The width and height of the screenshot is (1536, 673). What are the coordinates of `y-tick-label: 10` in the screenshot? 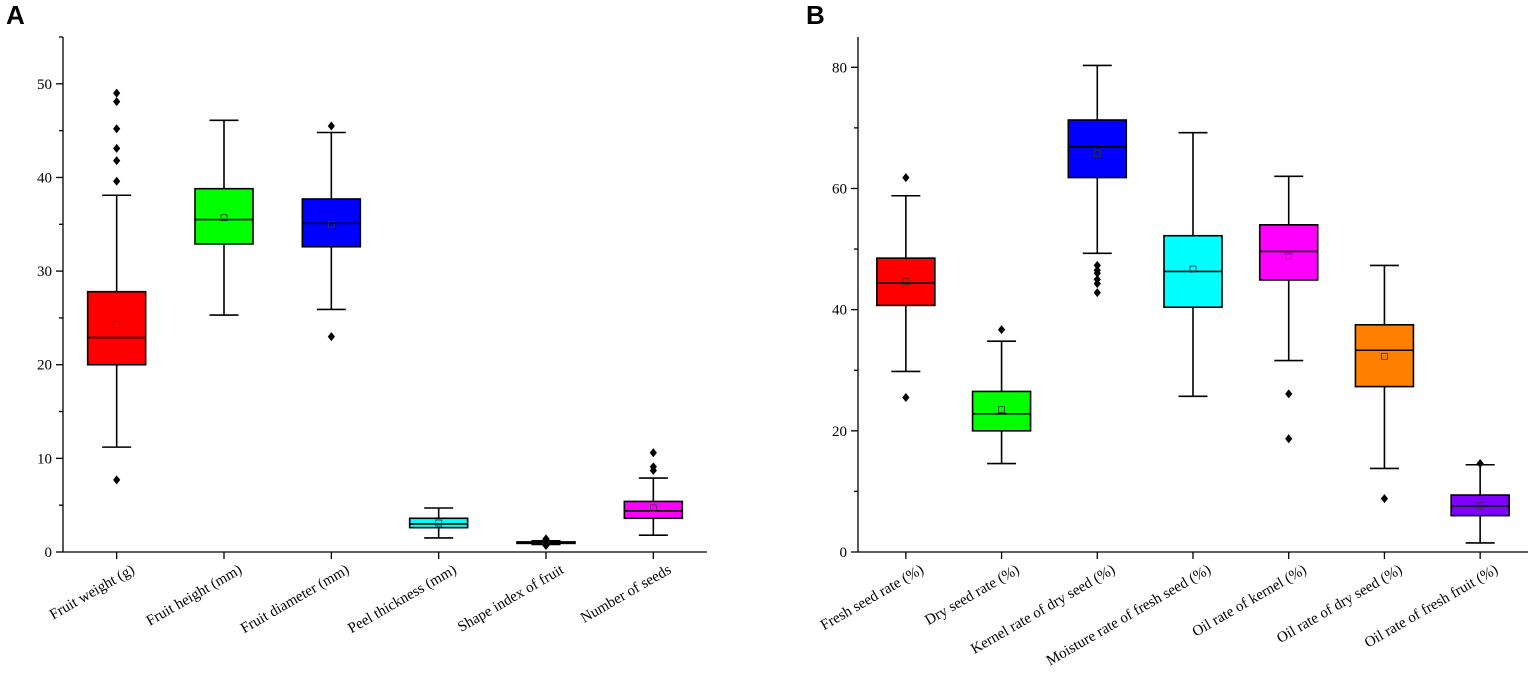 It's located at (44, 459).